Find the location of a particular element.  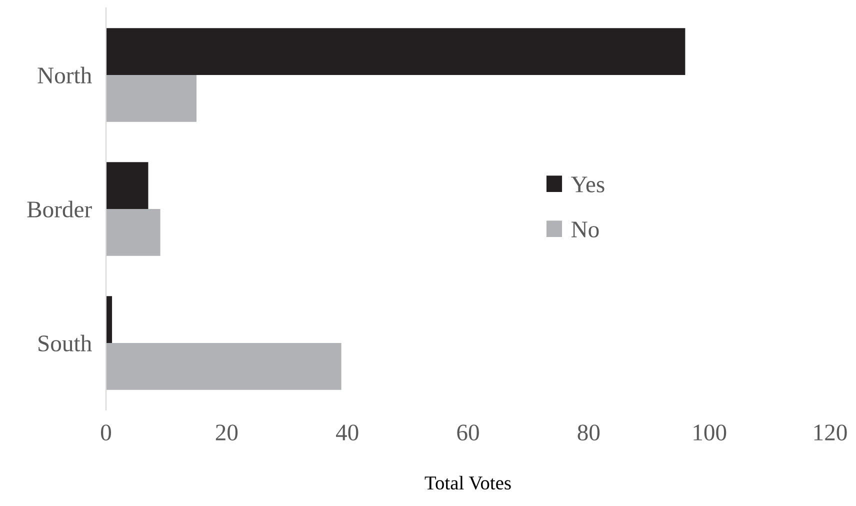

legend-label: Yes is located at coordinates (587, 184).